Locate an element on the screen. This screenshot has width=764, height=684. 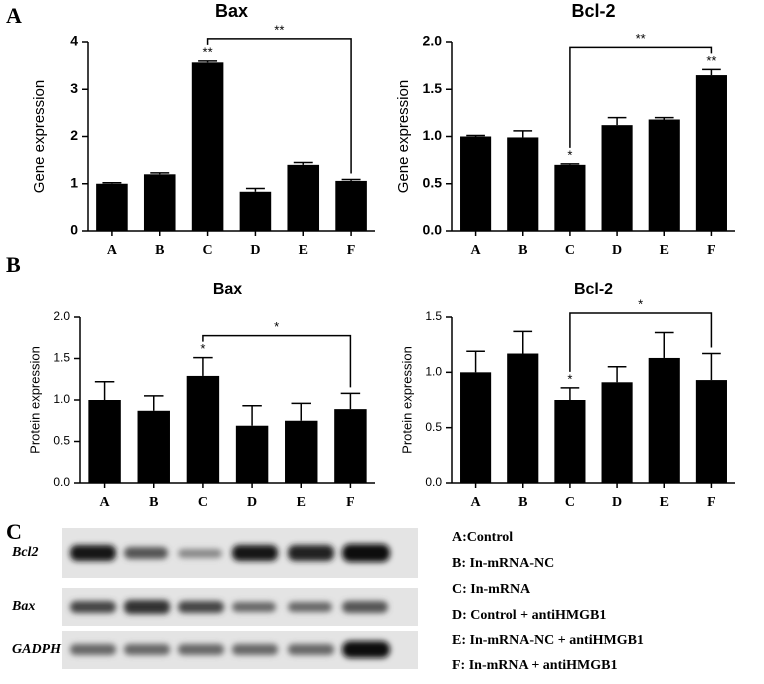
y-axis-label: Gene expression is located at coordinates (39, 136).